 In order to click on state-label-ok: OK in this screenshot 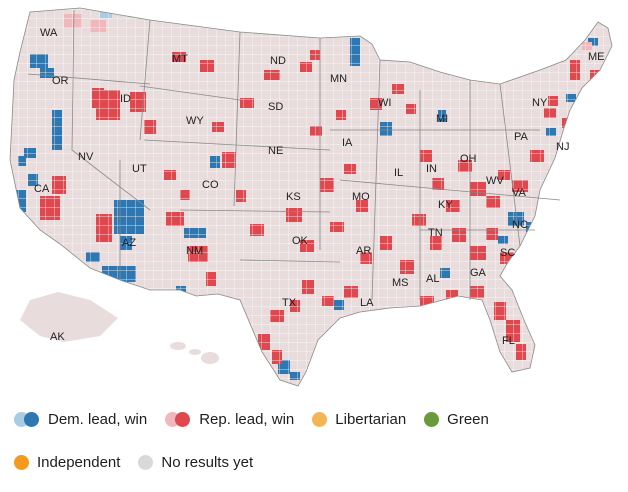, I will do `click(300, 241)`.